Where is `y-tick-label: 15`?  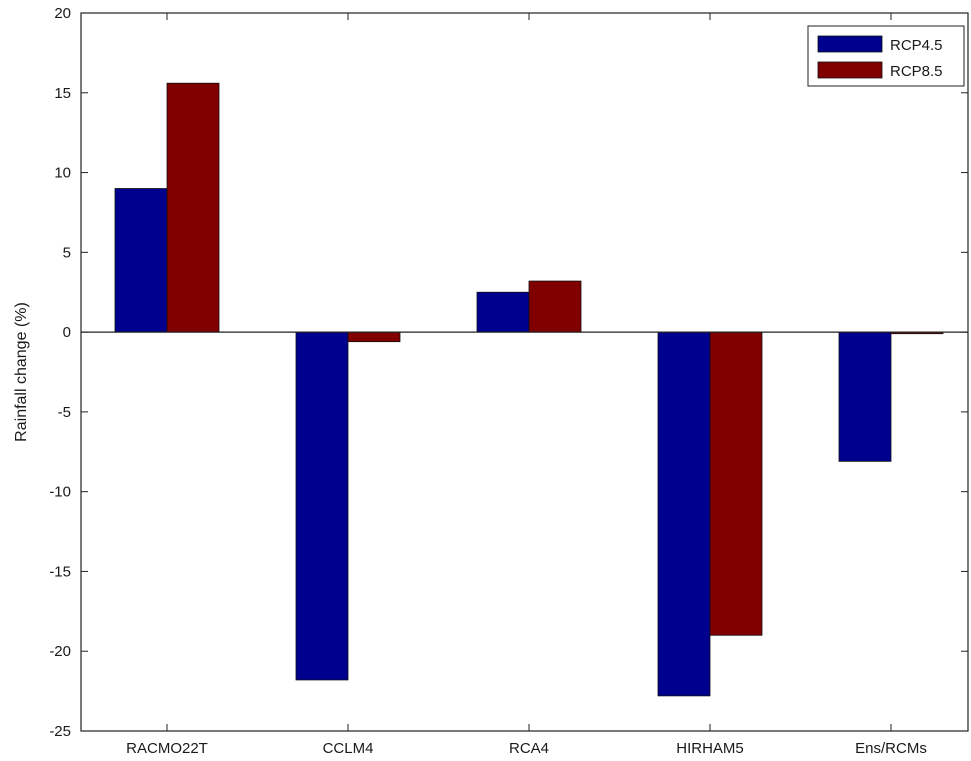
y-tick-label: 15 is located at coordinates (62, 93).